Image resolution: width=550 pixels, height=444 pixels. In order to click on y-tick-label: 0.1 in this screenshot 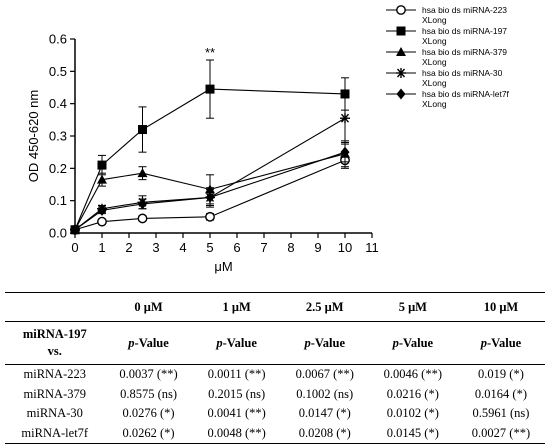, I will do `click(58, 200)`.